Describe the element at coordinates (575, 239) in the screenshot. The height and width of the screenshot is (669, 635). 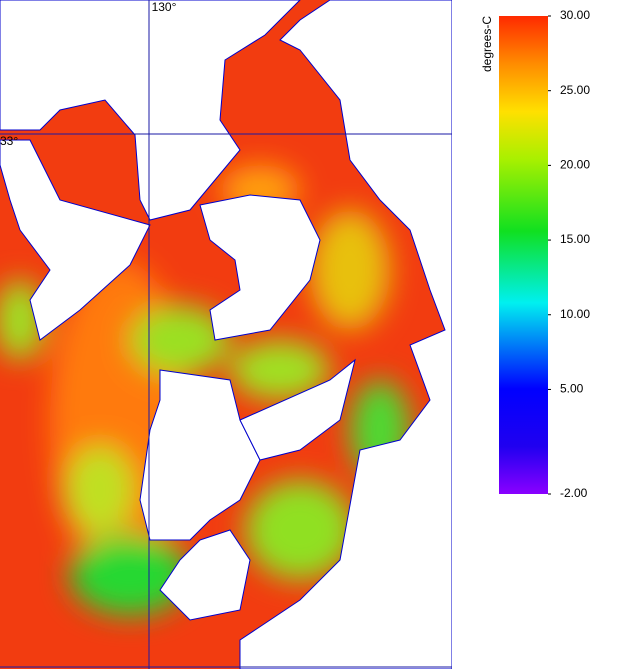
I see `colorbar-tick-label: 15.00` at that location.